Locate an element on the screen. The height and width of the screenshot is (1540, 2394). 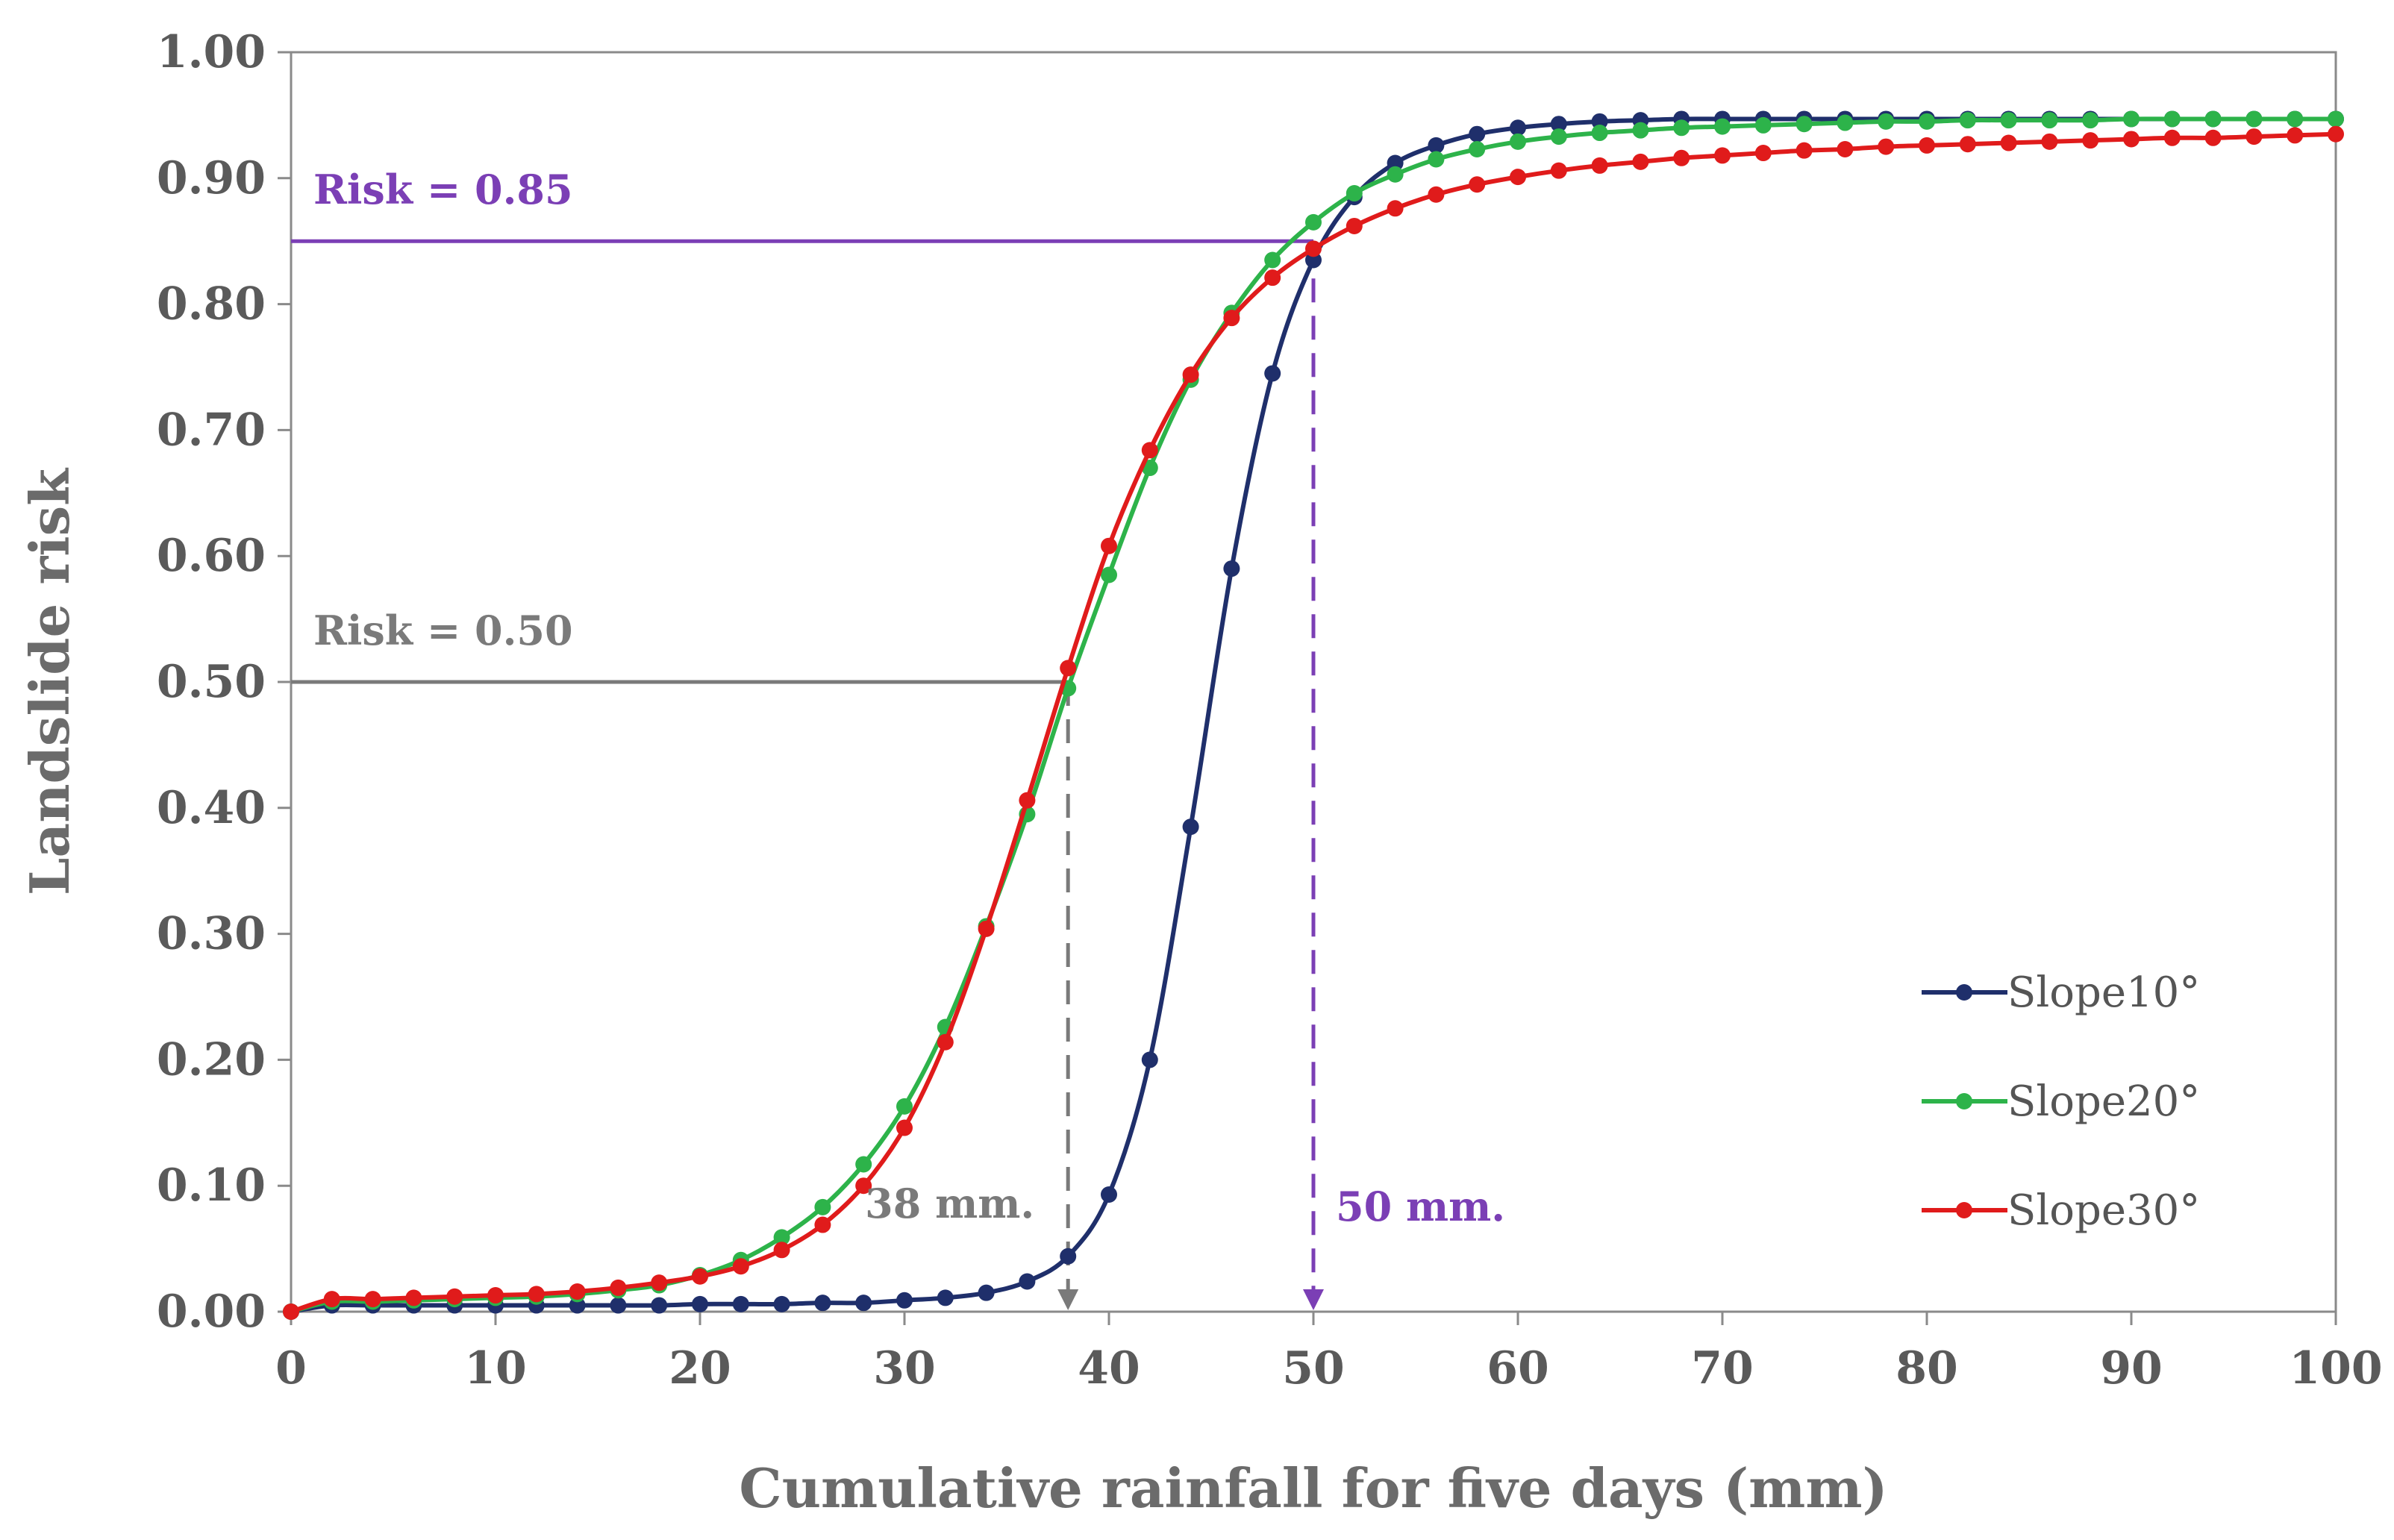
x-tick-label: 60 is located at coordinates (1518, 1368).